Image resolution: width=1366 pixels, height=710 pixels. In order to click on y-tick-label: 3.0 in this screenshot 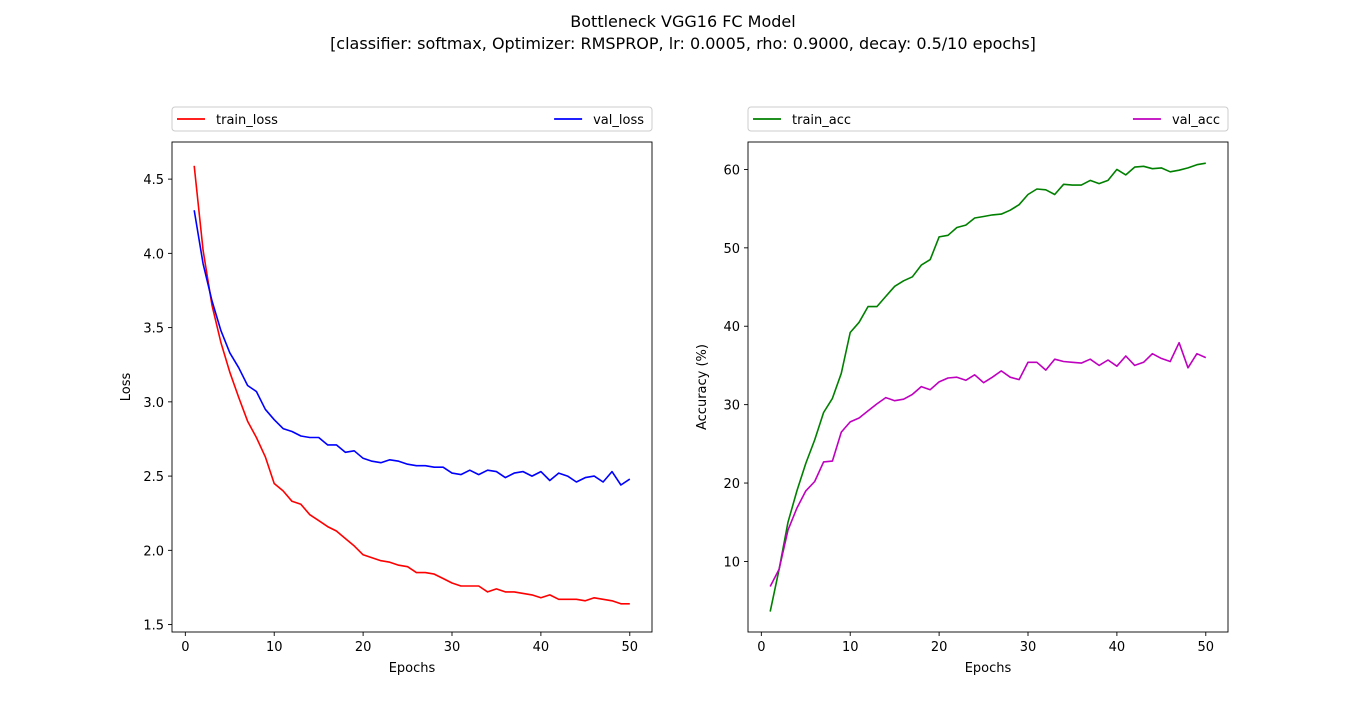, I will do `click(153, 403)`.